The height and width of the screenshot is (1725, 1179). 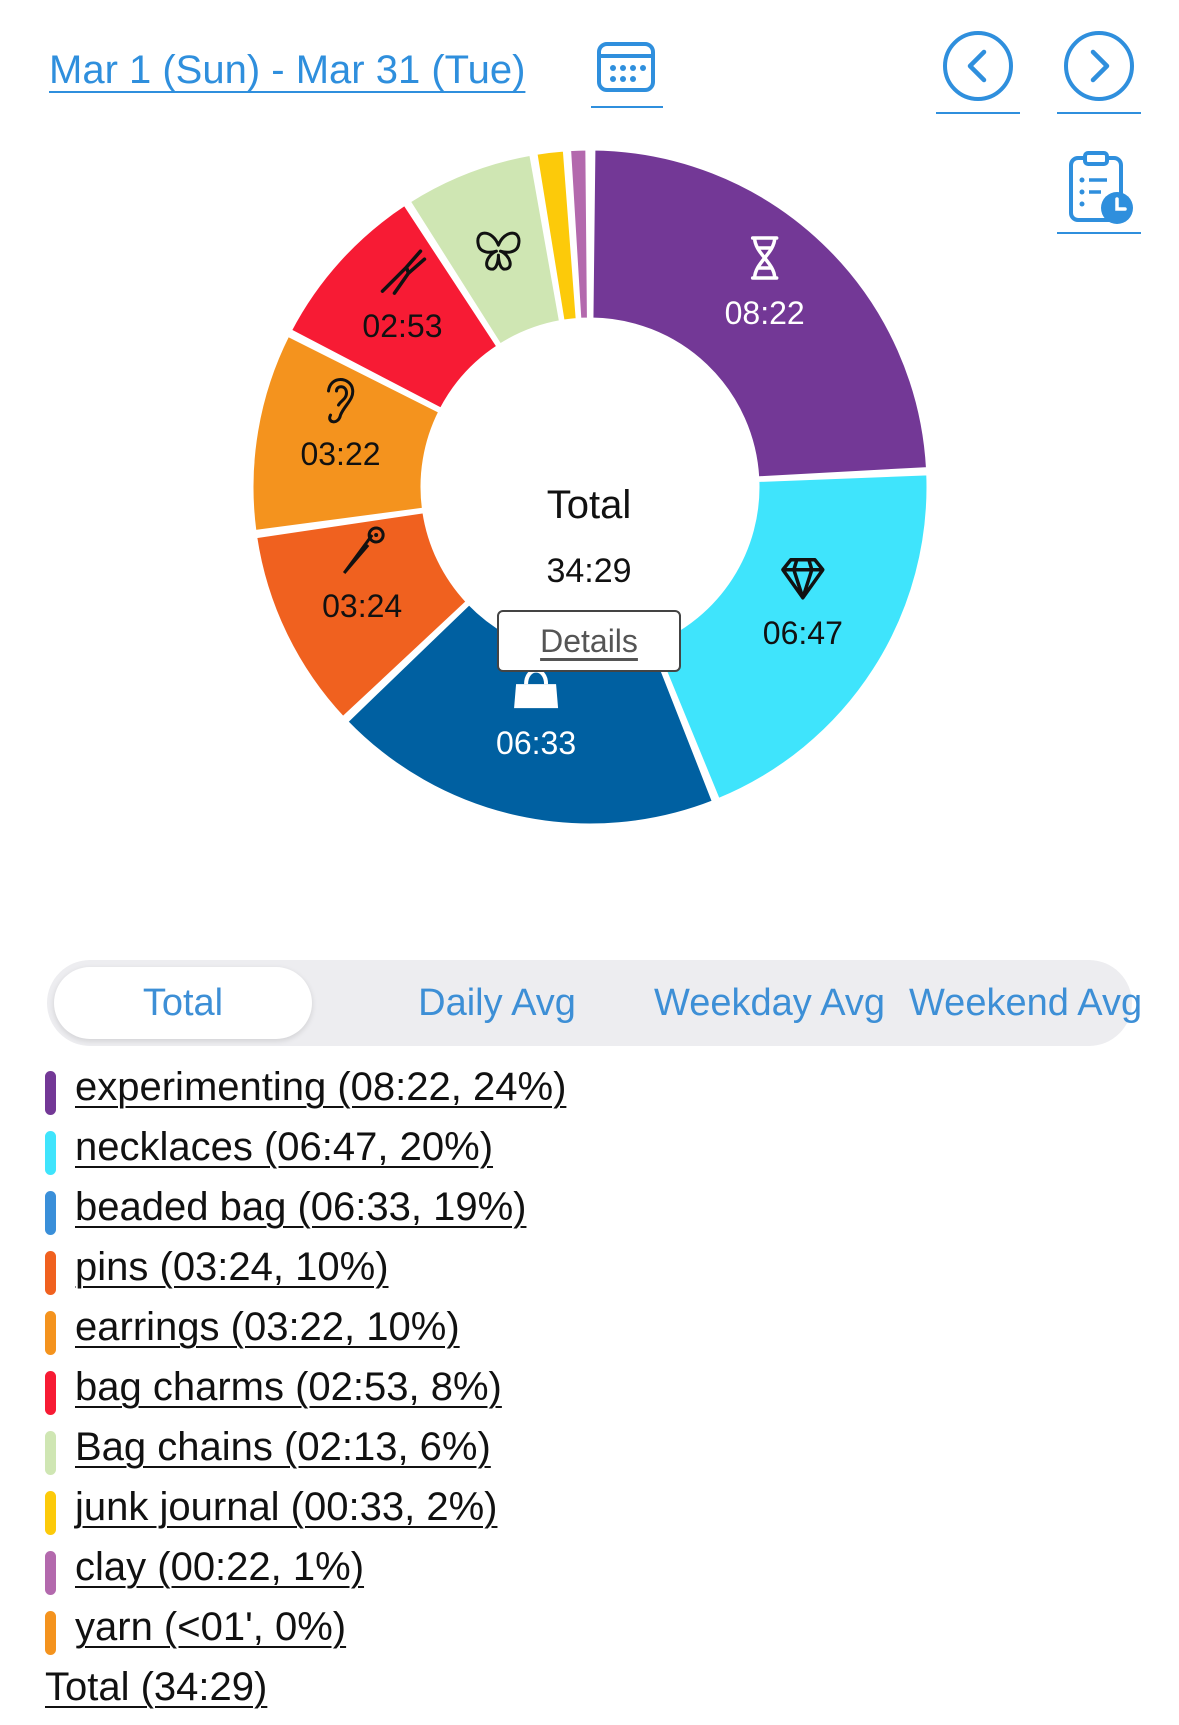 I want to click on selected-segment-pill, so click(x=183, y=1003).